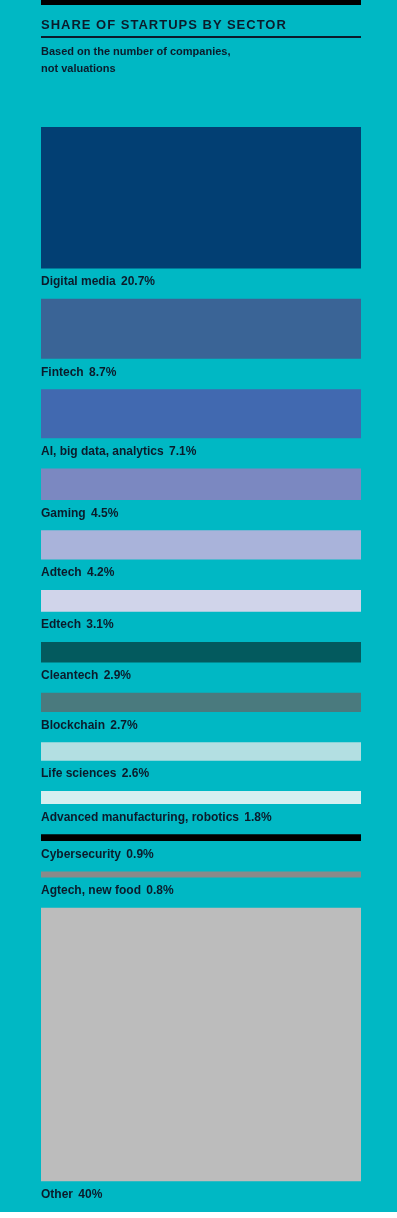 The width and height of the screenshot is (397, 1218). What do you see at coordinates (57, 1193) in the screenshot?
I see `category-label: Other` at bounding box center [57, 1193].